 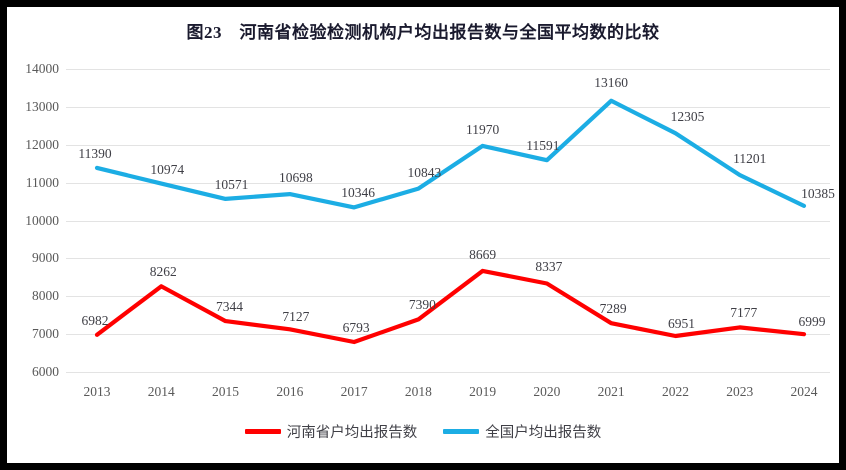 I want to click on data-label-national: 11970, so click(x=483, y=129).